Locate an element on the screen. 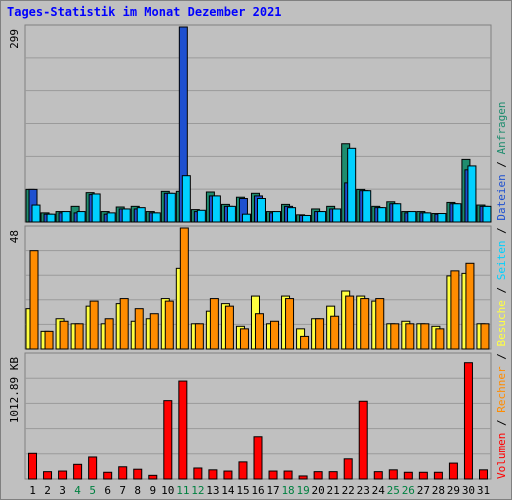 This screenshot has width=512, height=500. x-tick-label-day-10: 10 is located at coordinates (167, 490).